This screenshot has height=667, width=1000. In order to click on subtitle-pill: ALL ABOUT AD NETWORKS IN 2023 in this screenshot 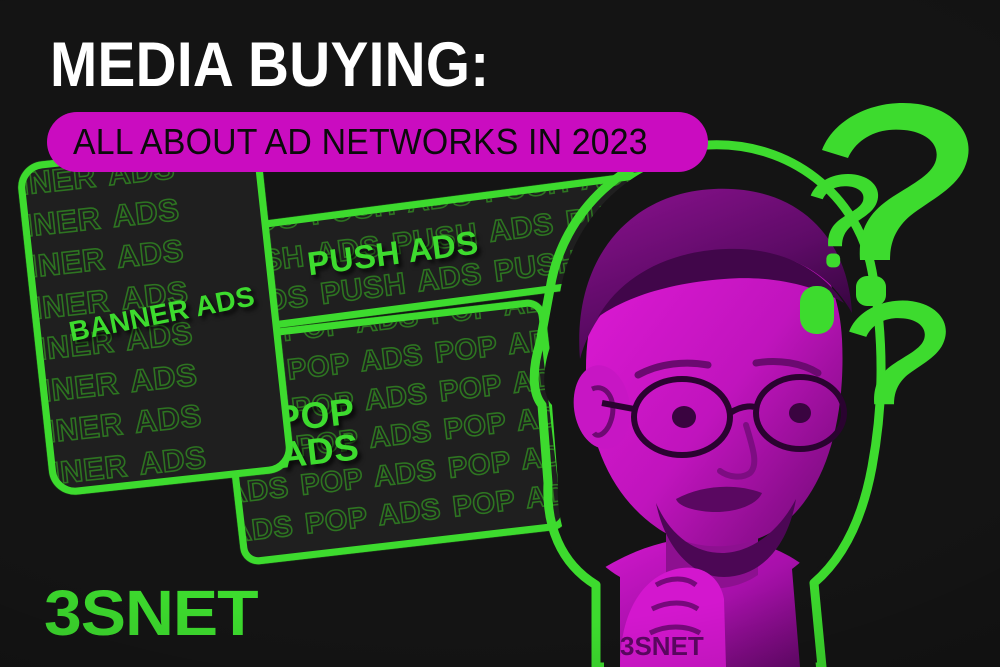, I will do `click(378, 142)`.